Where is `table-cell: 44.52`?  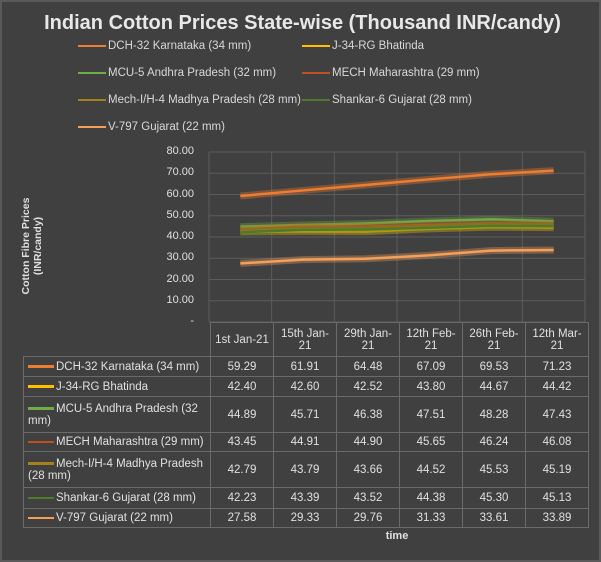 table-cell: 44.52 is located at coordinates (431, 469).